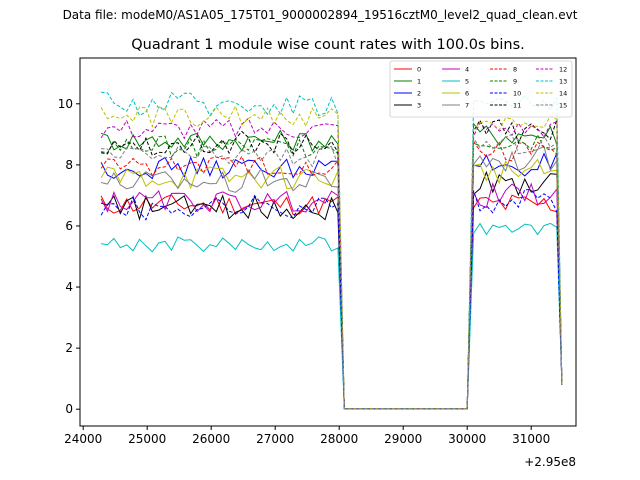  I want to click on legend-label-0: 0, so click(419, 70).